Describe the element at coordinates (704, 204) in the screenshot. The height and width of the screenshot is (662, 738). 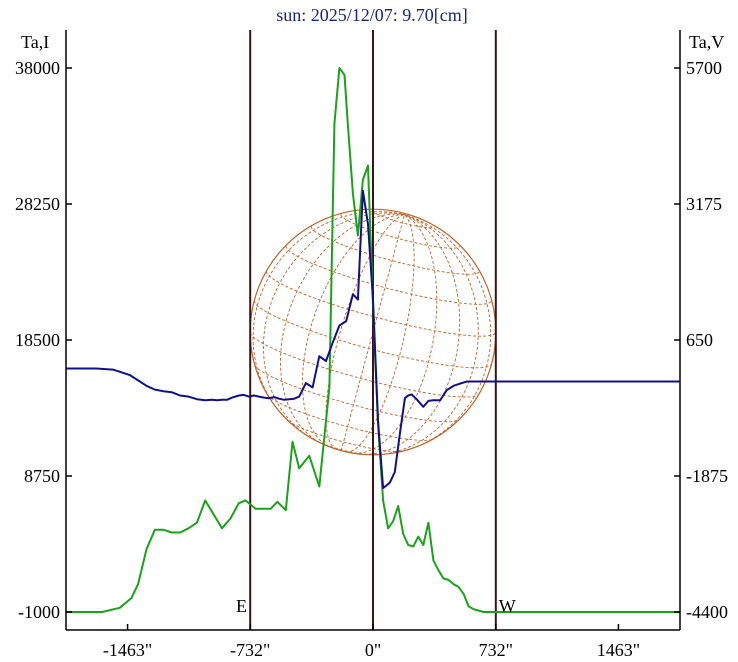
I see `y-right-tick-label: 3175` at that location.